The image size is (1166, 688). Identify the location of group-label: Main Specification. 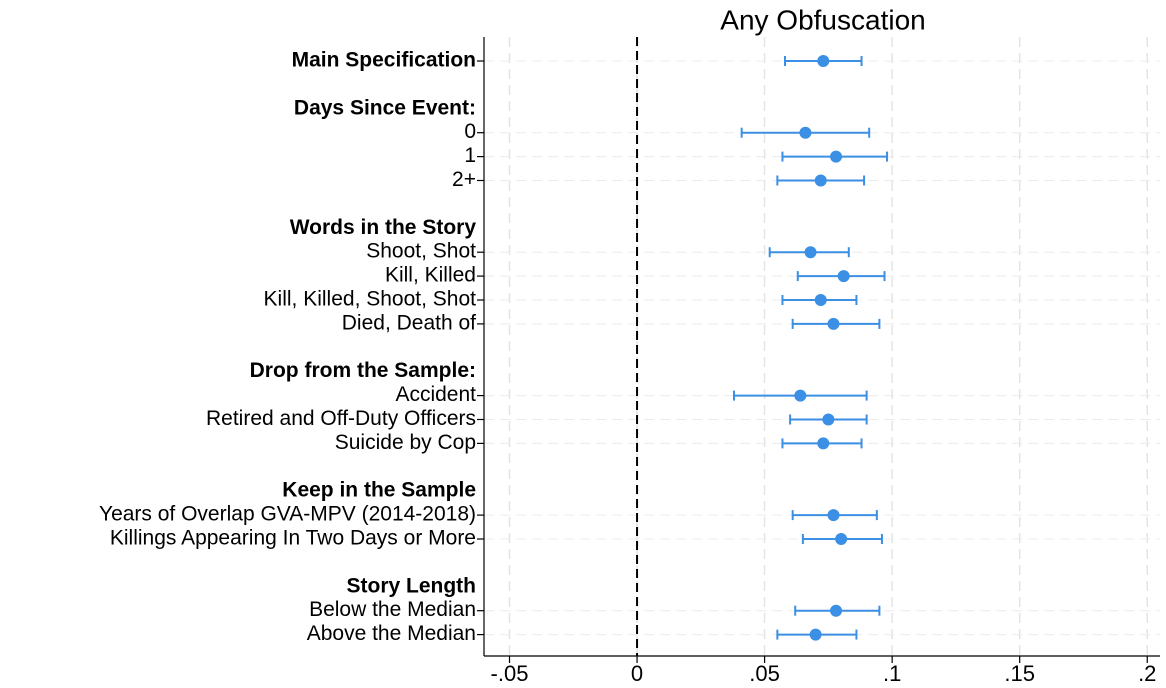
(384, 60).